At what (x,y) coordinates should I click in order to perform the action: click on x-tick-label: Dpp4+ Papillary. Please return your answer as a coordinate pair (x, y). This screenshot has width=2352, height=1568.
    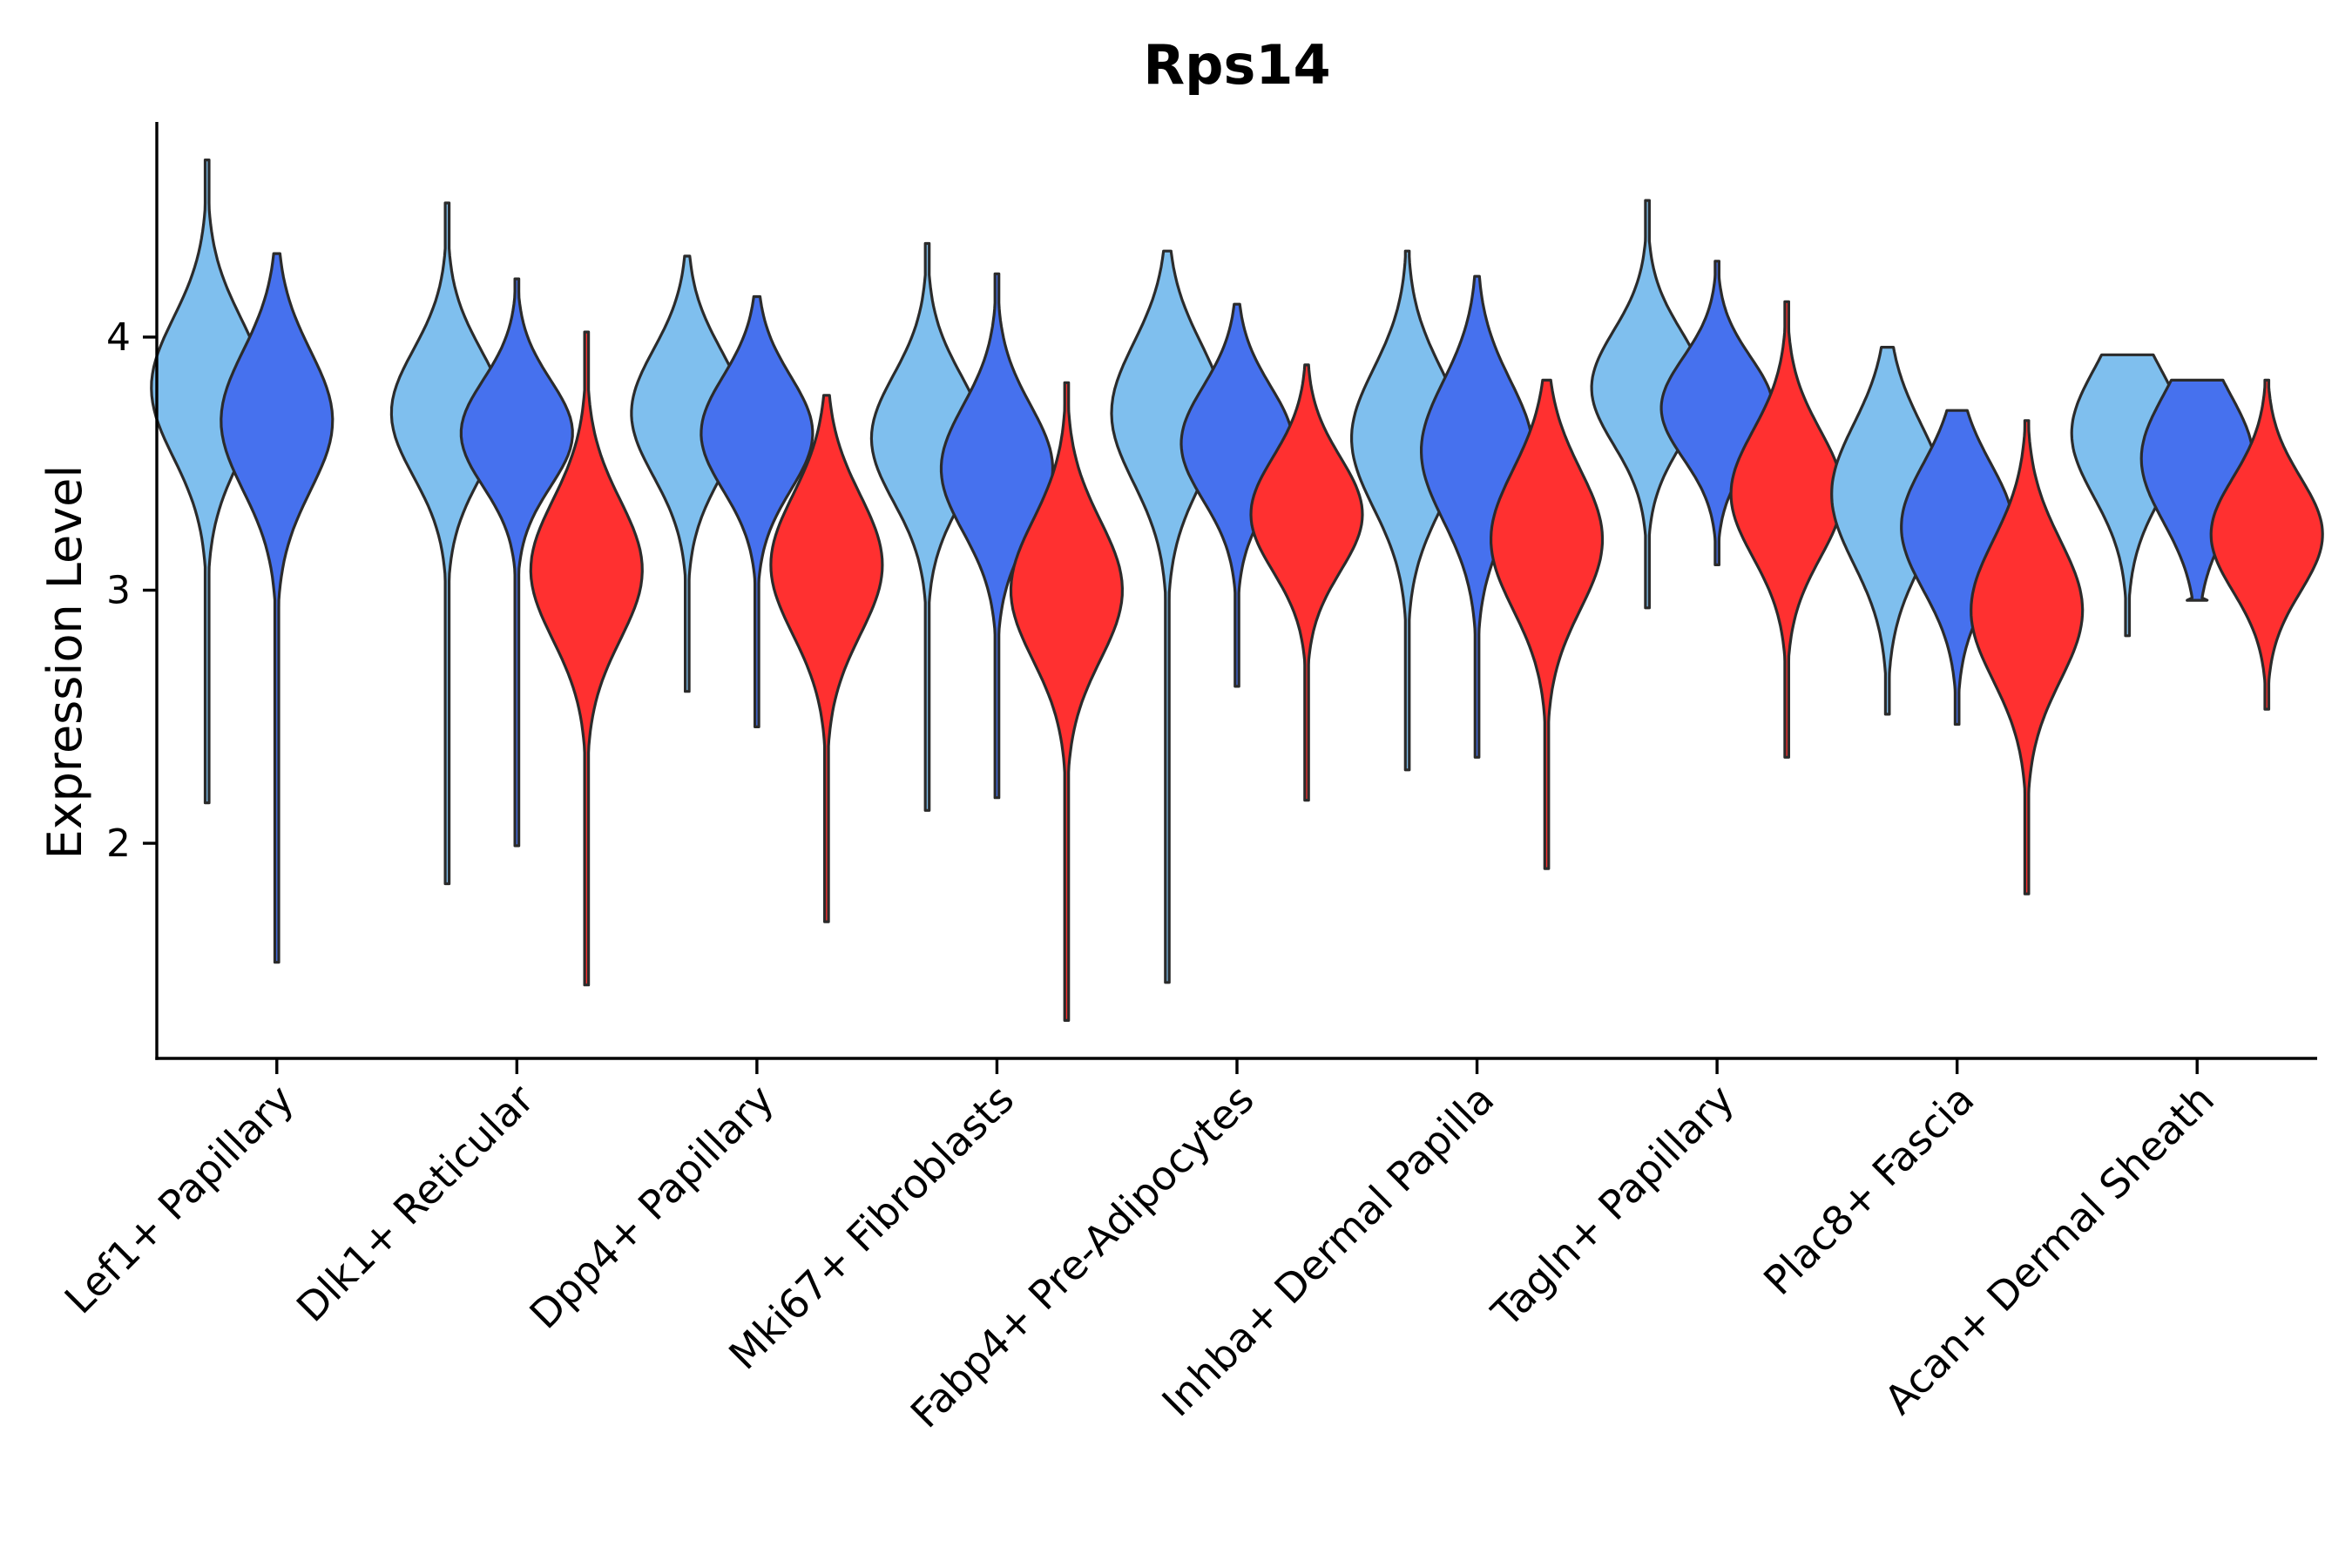
    Looking at the image, I should click on (651, 1207).